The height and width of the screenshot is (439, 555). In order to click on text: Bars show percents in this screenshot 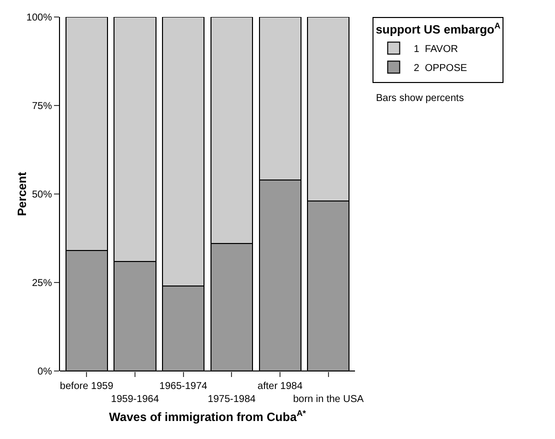, I will do `click(420, 98)`.